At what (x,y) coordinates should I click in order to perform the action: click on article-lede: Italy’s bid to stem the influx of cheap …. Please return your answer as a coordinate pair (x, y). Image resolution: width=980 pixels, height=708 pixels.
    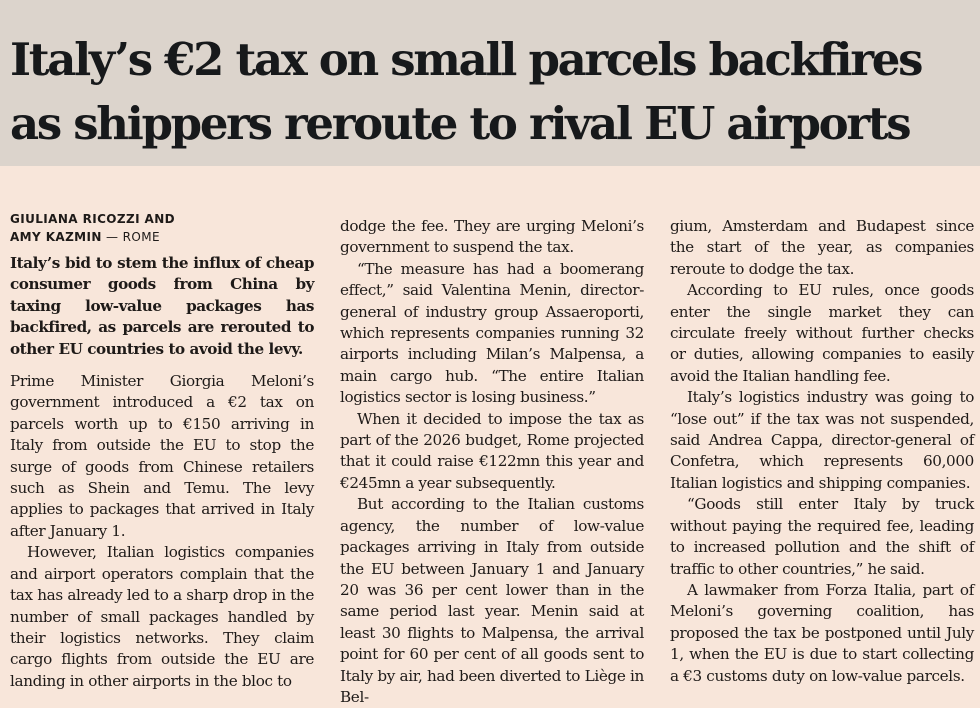
    Looking at the image, I should click on (162, 306).